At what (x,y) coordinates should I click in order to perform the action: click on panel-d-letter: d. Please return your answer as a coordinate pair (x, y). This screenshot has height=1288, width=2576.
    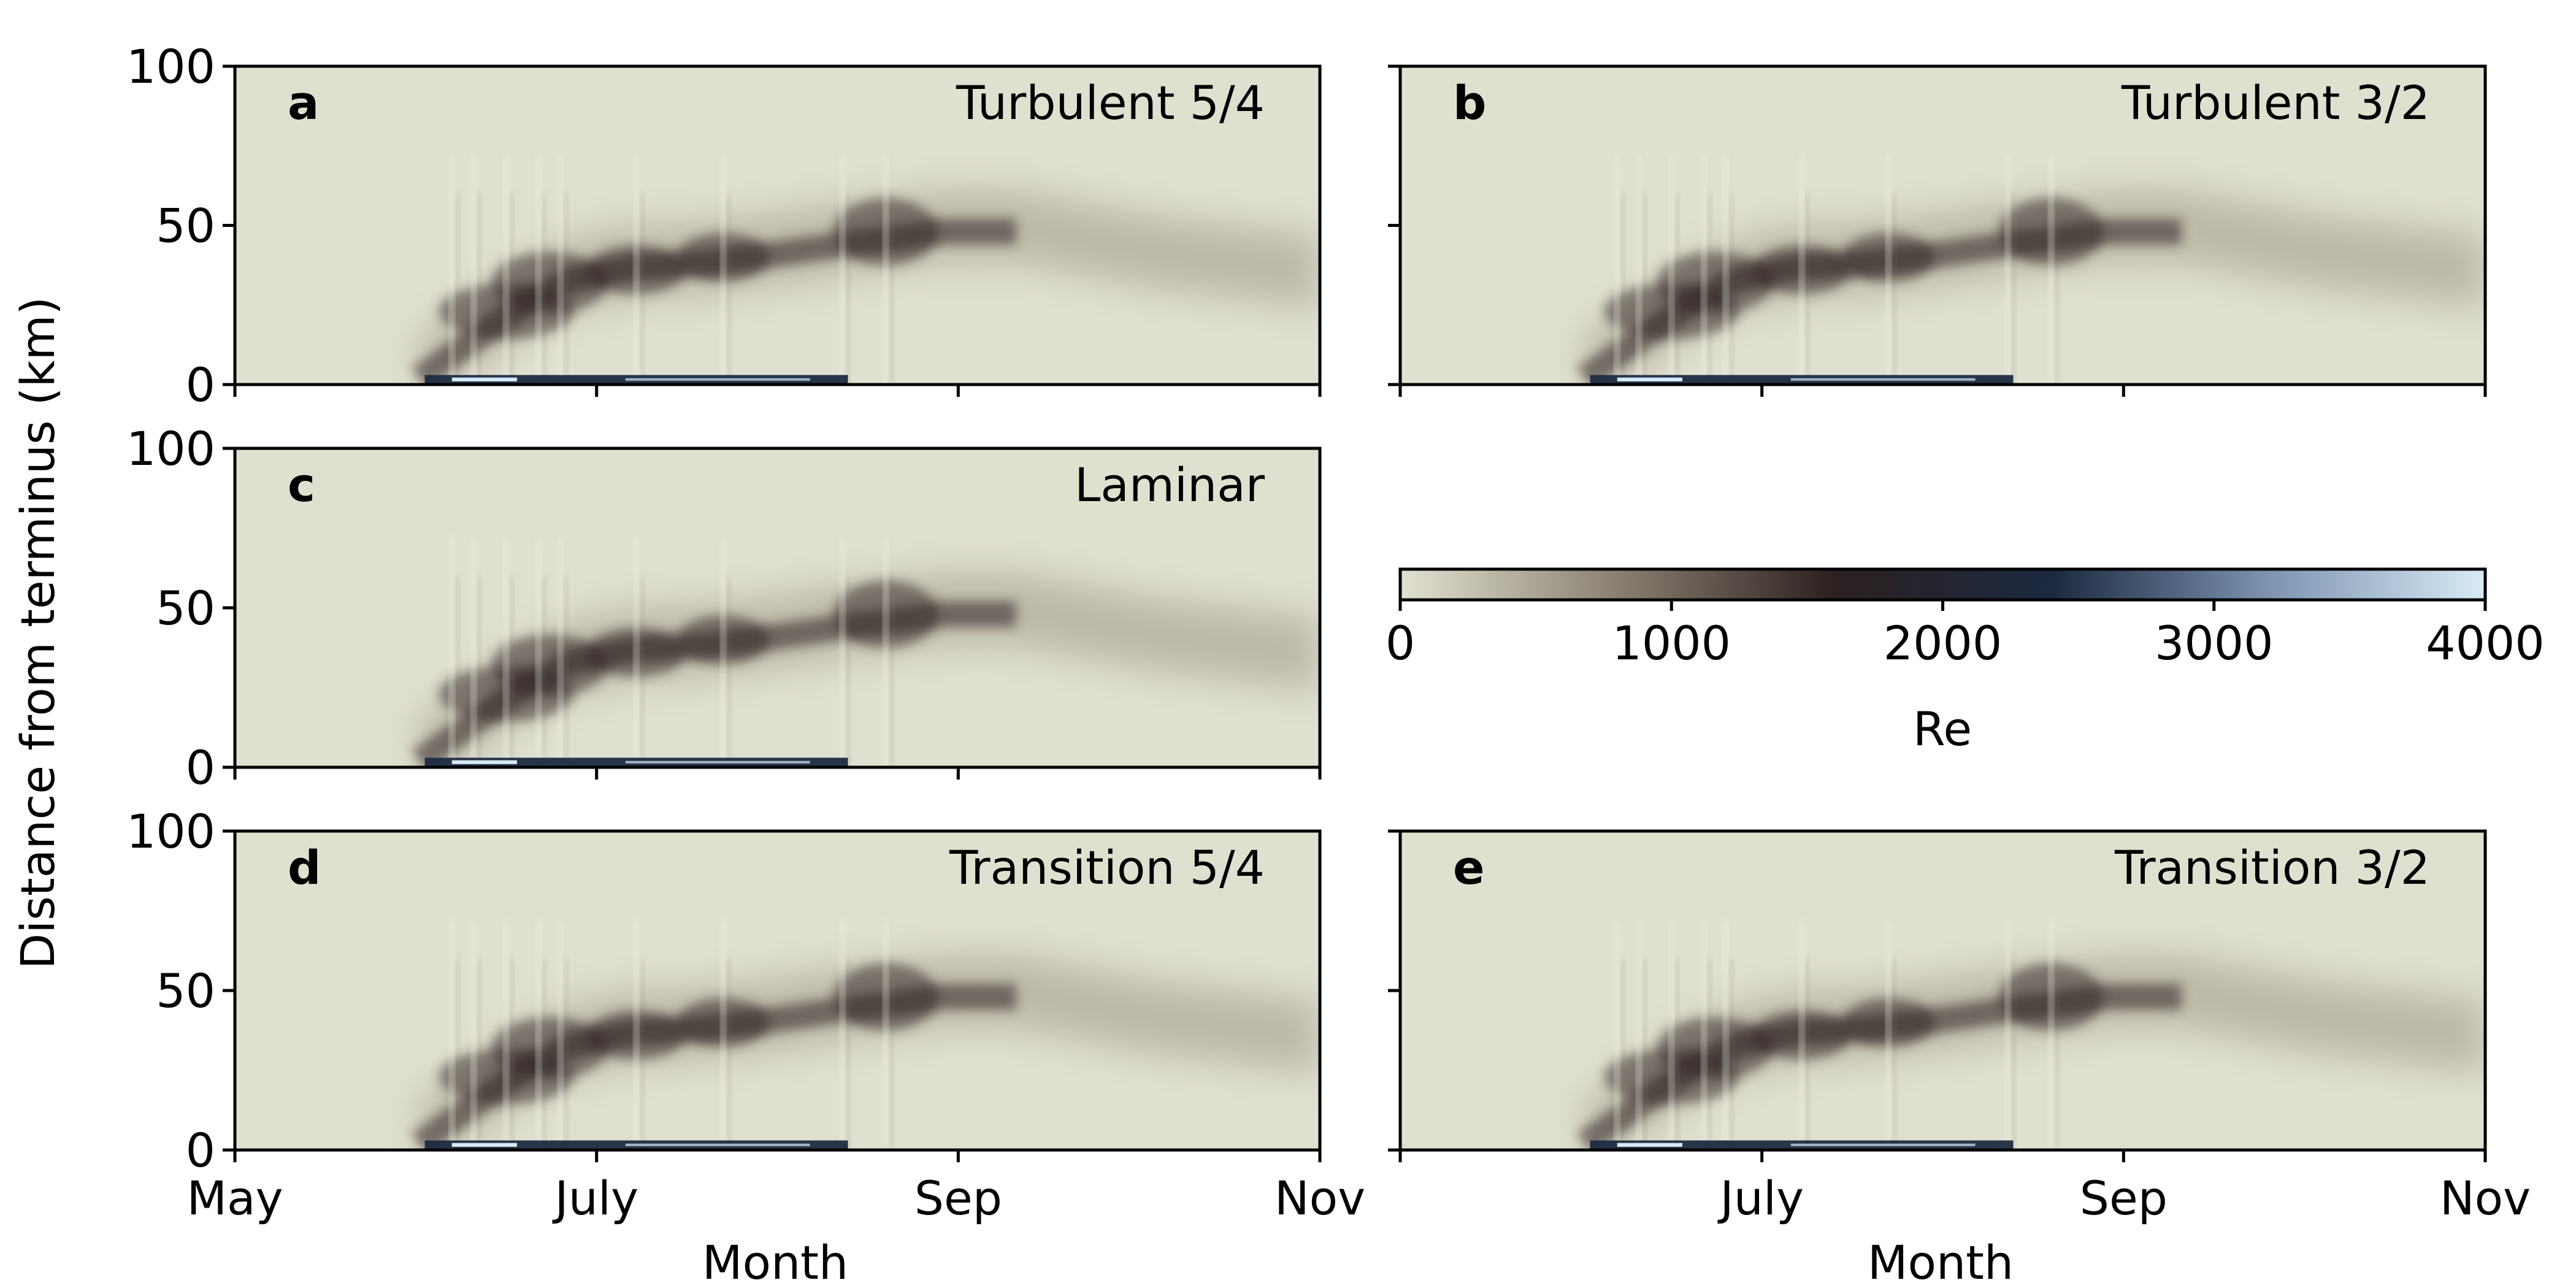
    Looking at the image, I should click on (304, 867).